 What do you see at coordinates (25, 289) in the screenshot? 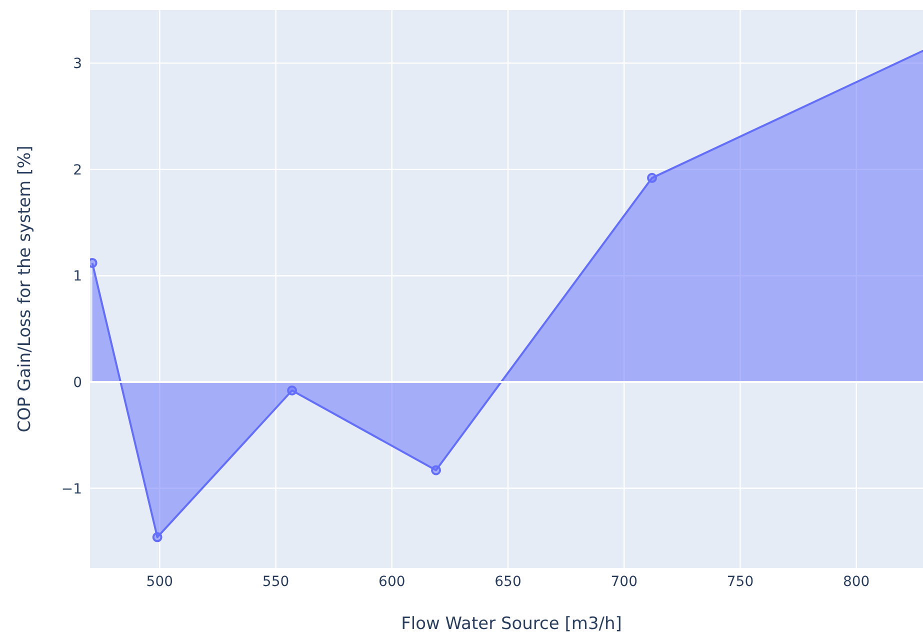
I see `y-axis-title: COP Gain/Loss for the system [%]` at bounding box center [25, 289].